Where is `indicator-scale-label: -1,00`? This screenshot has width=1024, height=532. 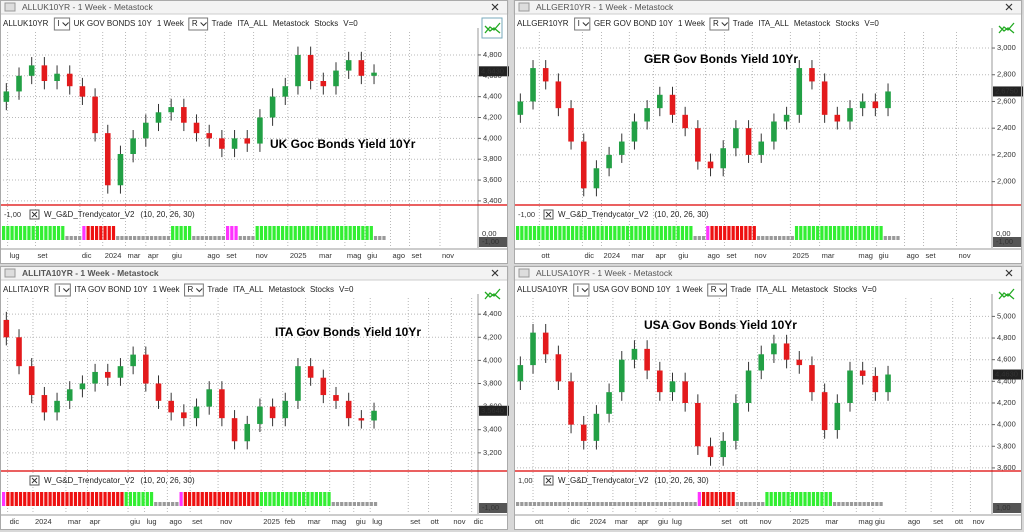 indicator-scale-label: -1,00 is located at coordinates (12, 214).